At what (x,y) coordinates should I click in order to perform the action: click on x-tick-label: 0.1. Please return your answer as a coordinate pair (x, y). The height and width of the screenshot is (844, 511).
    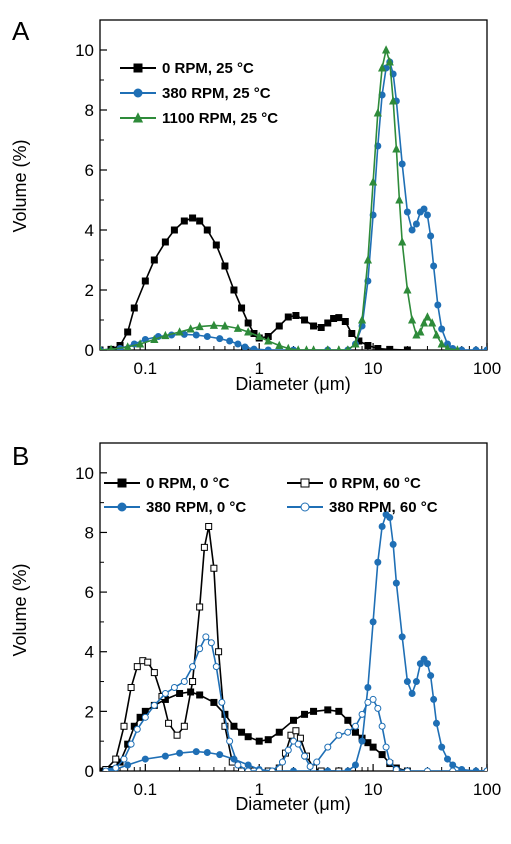
    Looking at the image, I should click on (146, 368).